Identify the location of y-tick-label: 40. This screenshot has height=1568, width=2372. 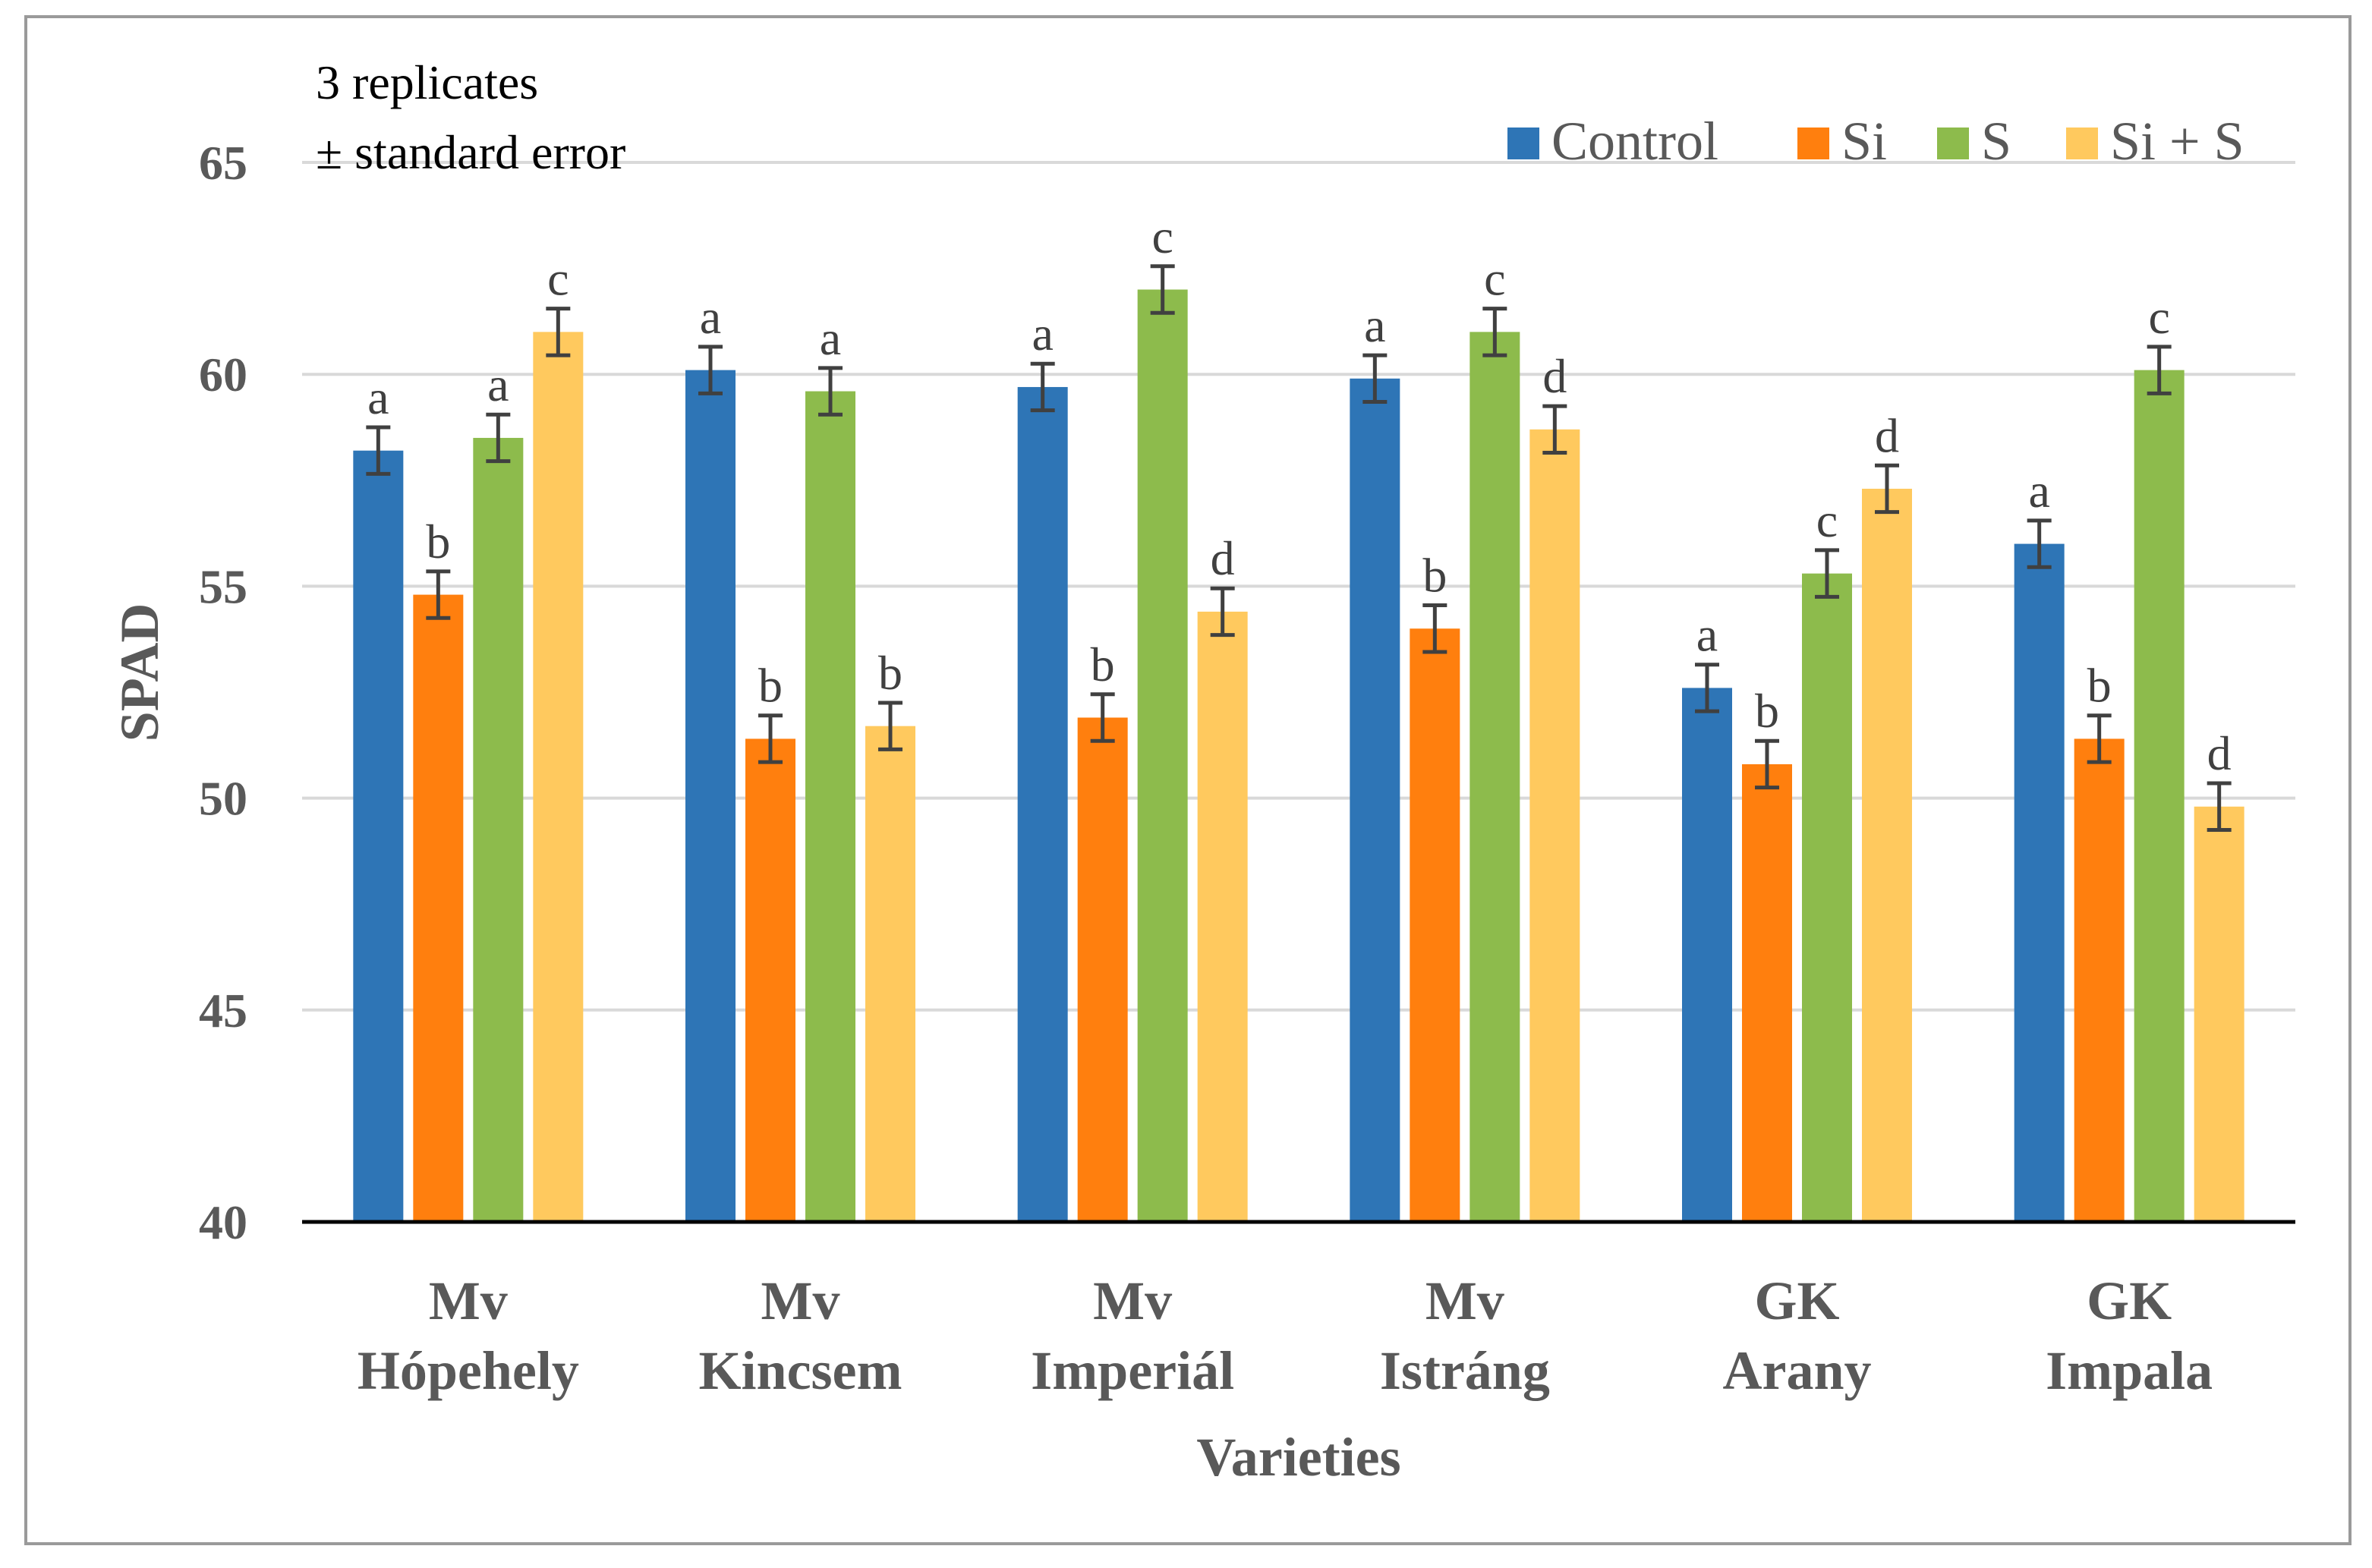
(223, 1222).